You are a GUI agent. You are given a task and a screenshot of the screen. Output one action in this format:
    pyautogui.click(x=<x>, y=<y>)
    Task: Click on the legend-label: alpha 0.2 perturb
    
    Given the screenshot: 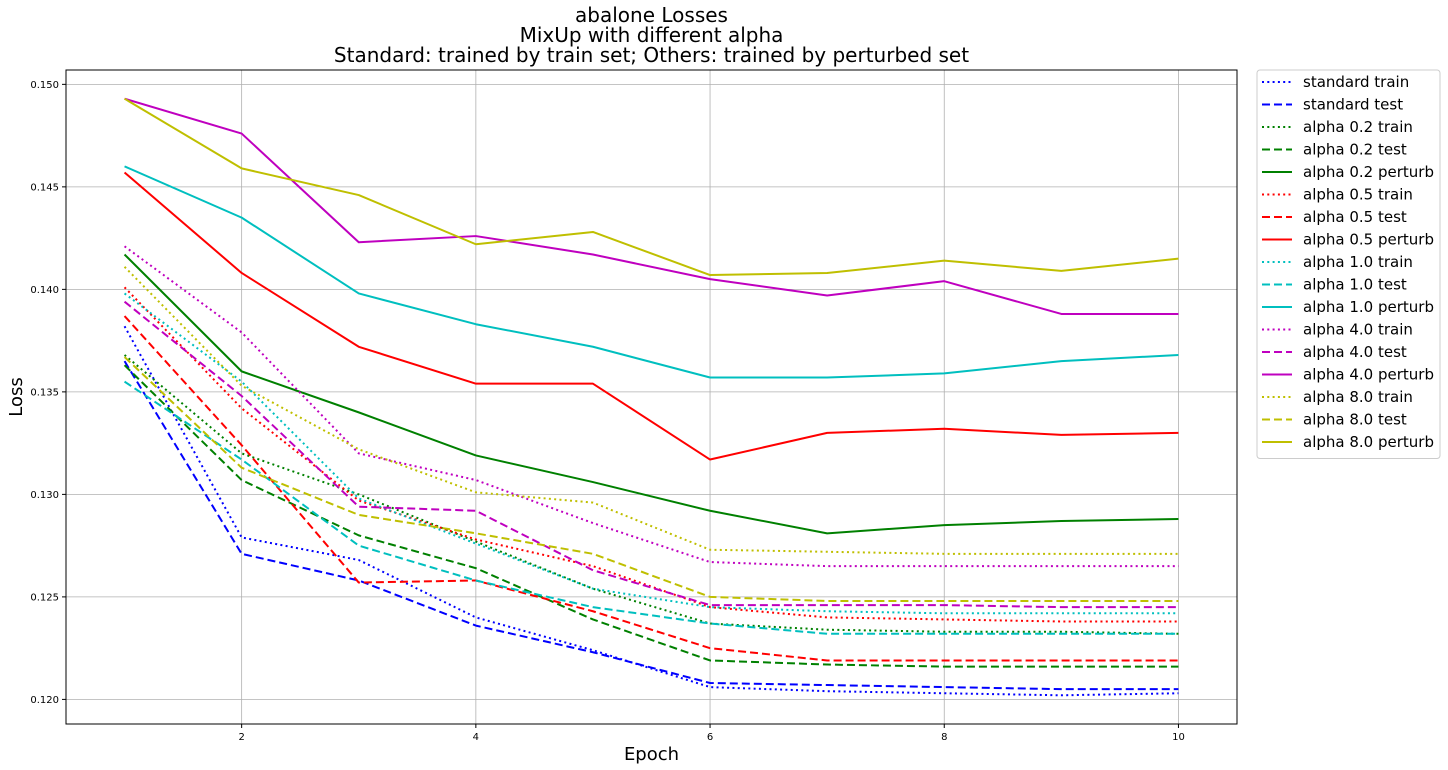 What is the action you would take?
    pyautogui.click(x=1368, y=172)
    